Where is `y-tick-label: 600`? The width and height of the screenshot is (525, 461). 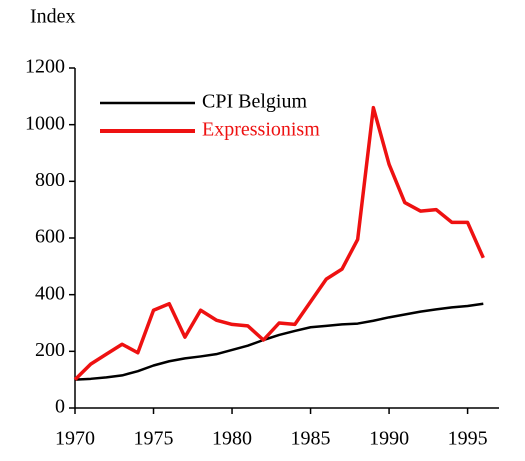 y-tick-label: 600 is located at coordinates (50, 237).